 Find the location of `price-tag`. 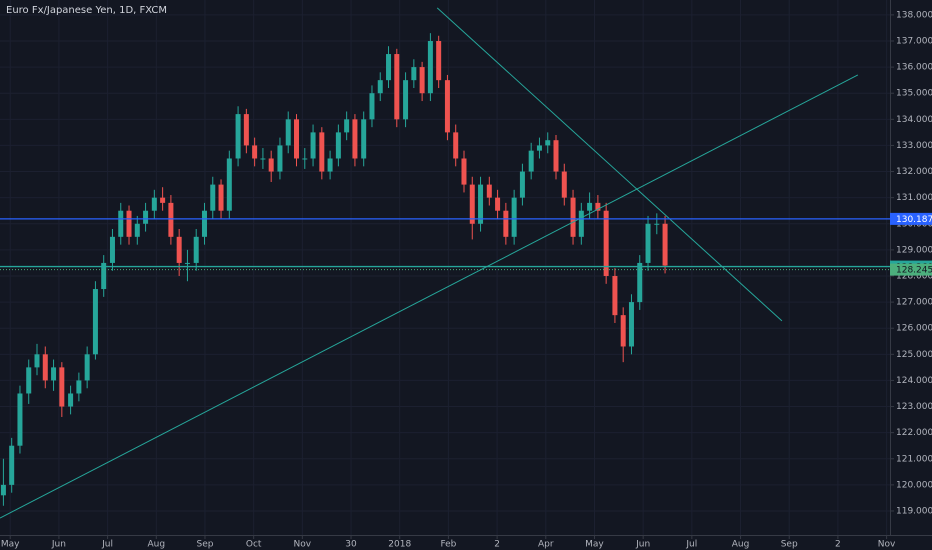

price-tag is located at coordinates (911, 269).